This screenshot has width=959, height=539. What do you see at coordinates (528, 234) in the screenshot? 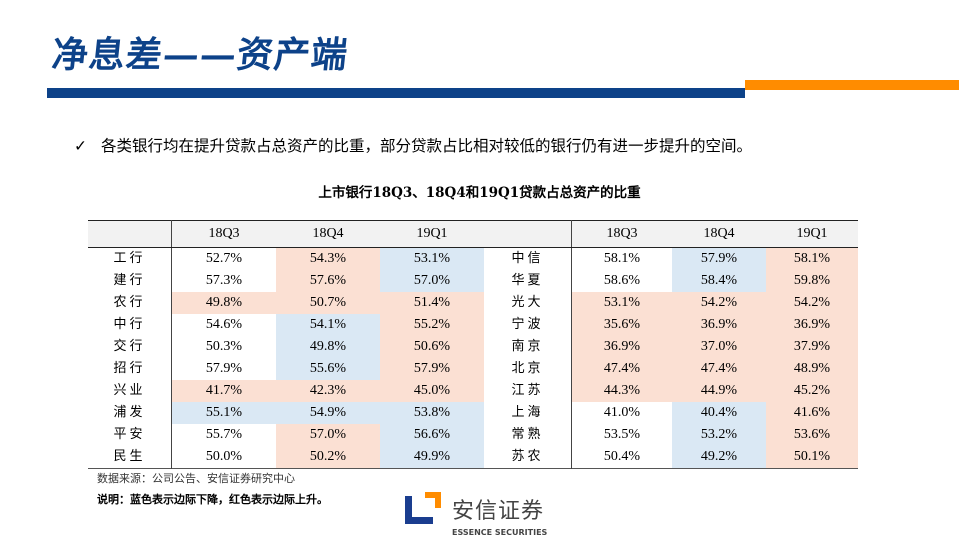
I see `header-blank` at bounding box center [528, 234].